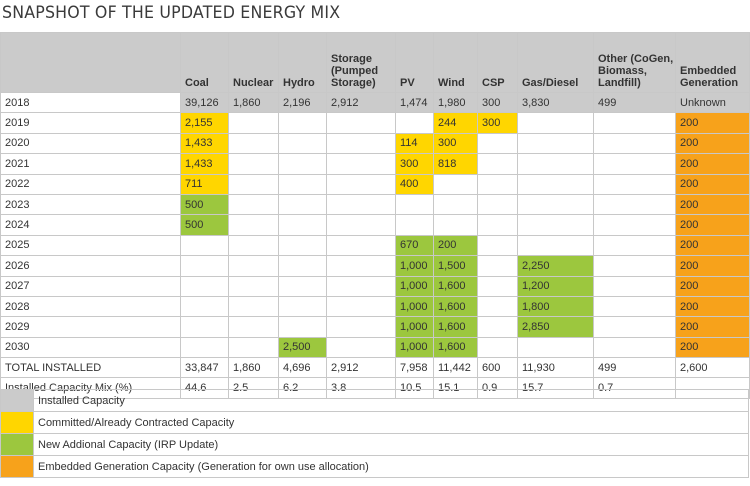 This screenshot has width=750, height=486. I want to click on table-cell: 11,442, so click(455, 368).